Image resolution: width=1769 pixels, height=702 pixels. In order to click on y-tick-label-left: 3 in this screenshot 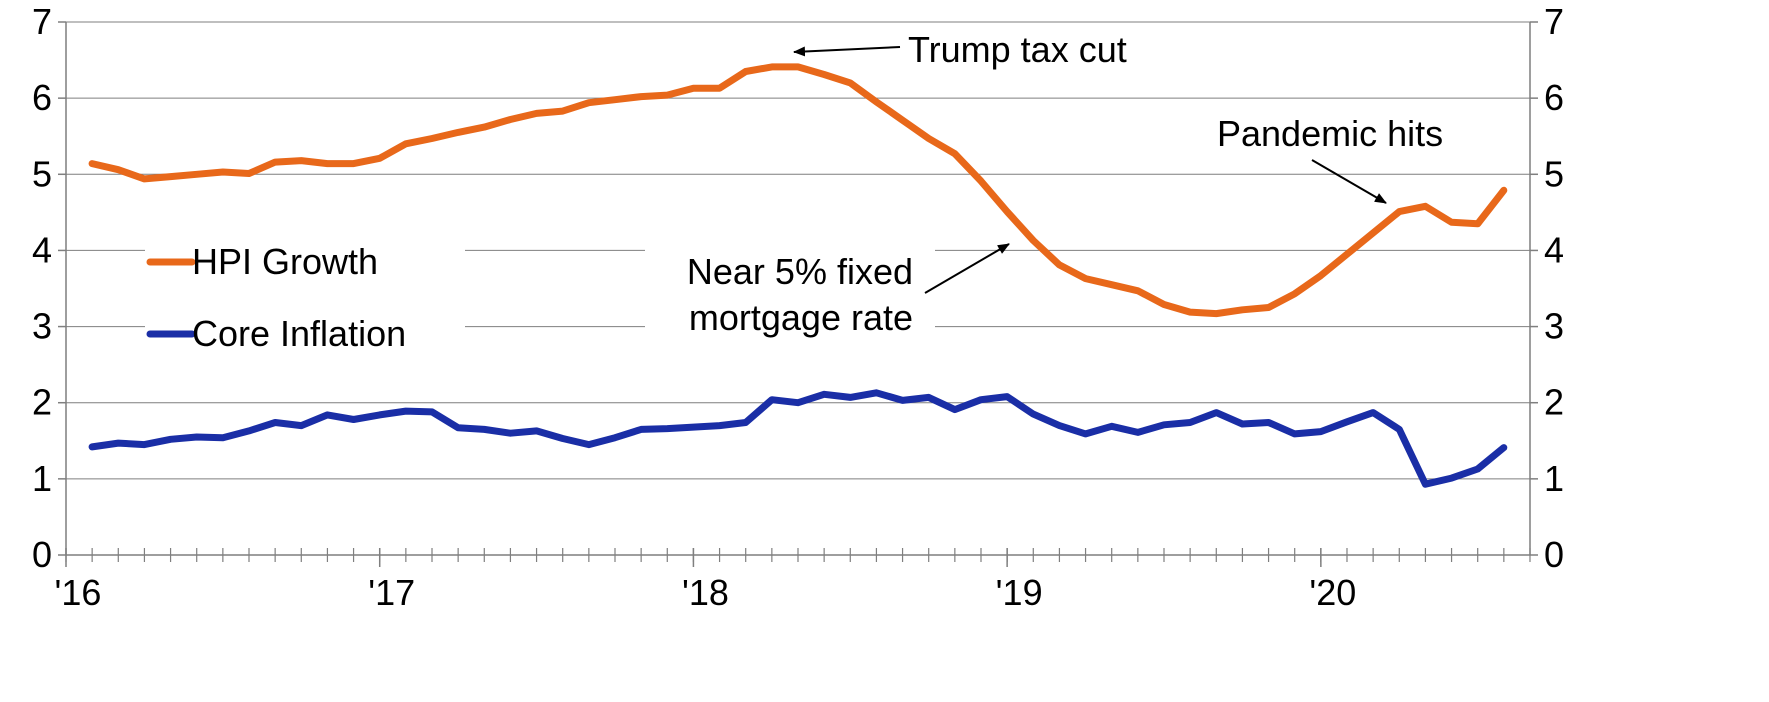, I will do `click(42, 326)`.